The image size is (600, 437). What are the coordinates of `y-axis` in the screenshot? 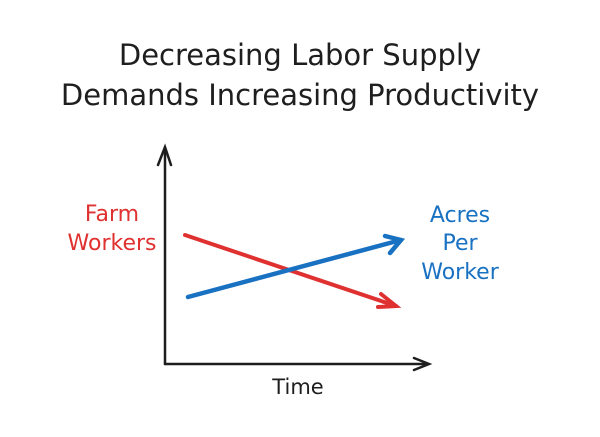 It's located at (164, 254).